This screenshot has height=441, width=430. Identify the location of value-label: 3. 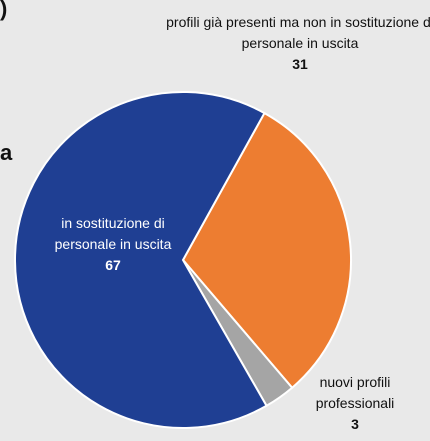
(355, 424).